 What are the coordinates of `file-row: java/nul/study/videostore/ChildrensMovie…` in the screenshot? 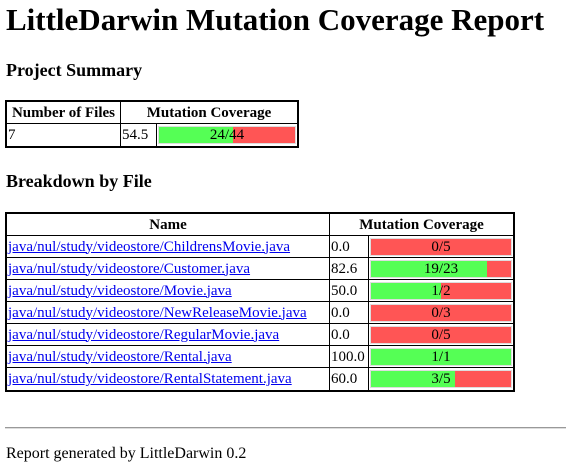 It's located at (260, 247).